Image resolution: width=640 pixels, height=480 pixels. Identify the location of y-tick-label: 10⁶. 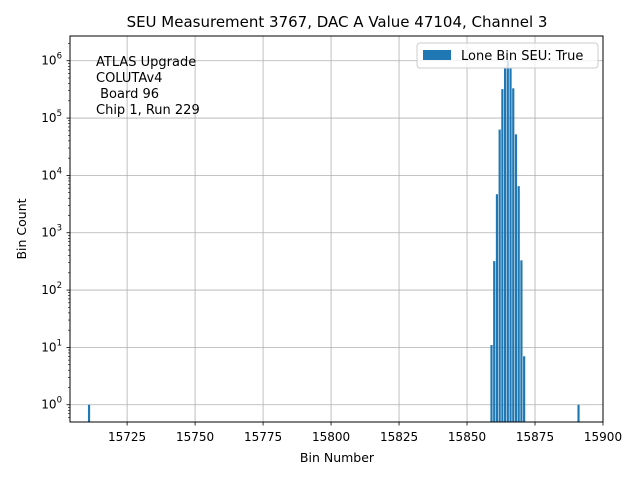
(51, 60).